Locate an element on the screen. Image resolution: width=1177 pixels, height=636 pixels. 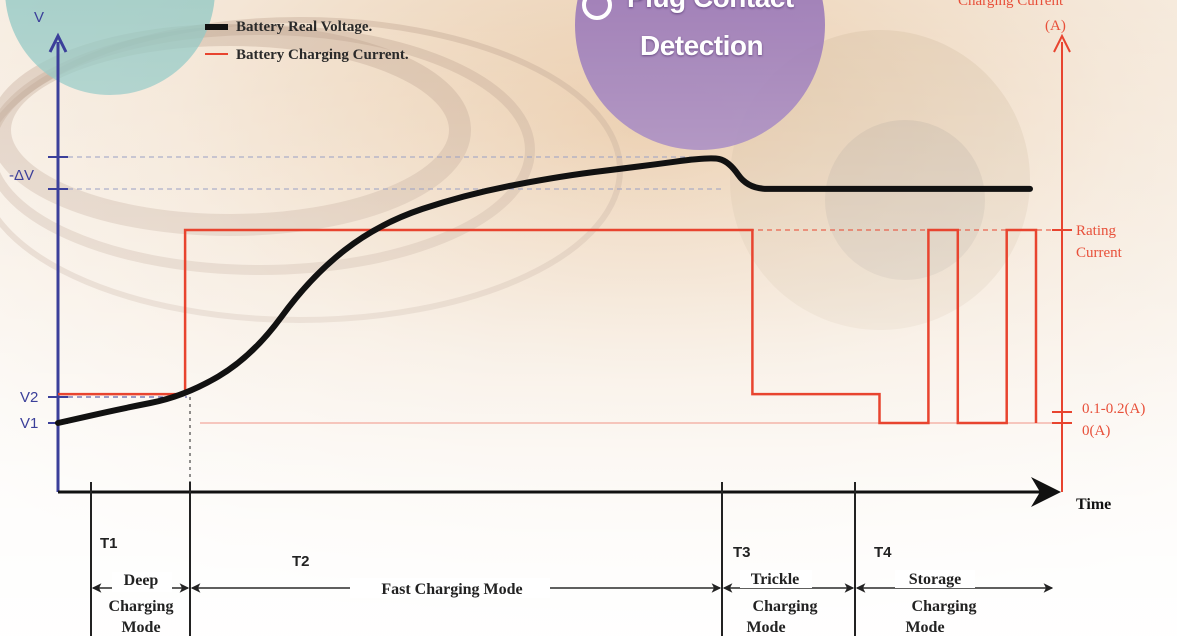
phase-t1-line1: Deep is located at coordinates (141, 580).